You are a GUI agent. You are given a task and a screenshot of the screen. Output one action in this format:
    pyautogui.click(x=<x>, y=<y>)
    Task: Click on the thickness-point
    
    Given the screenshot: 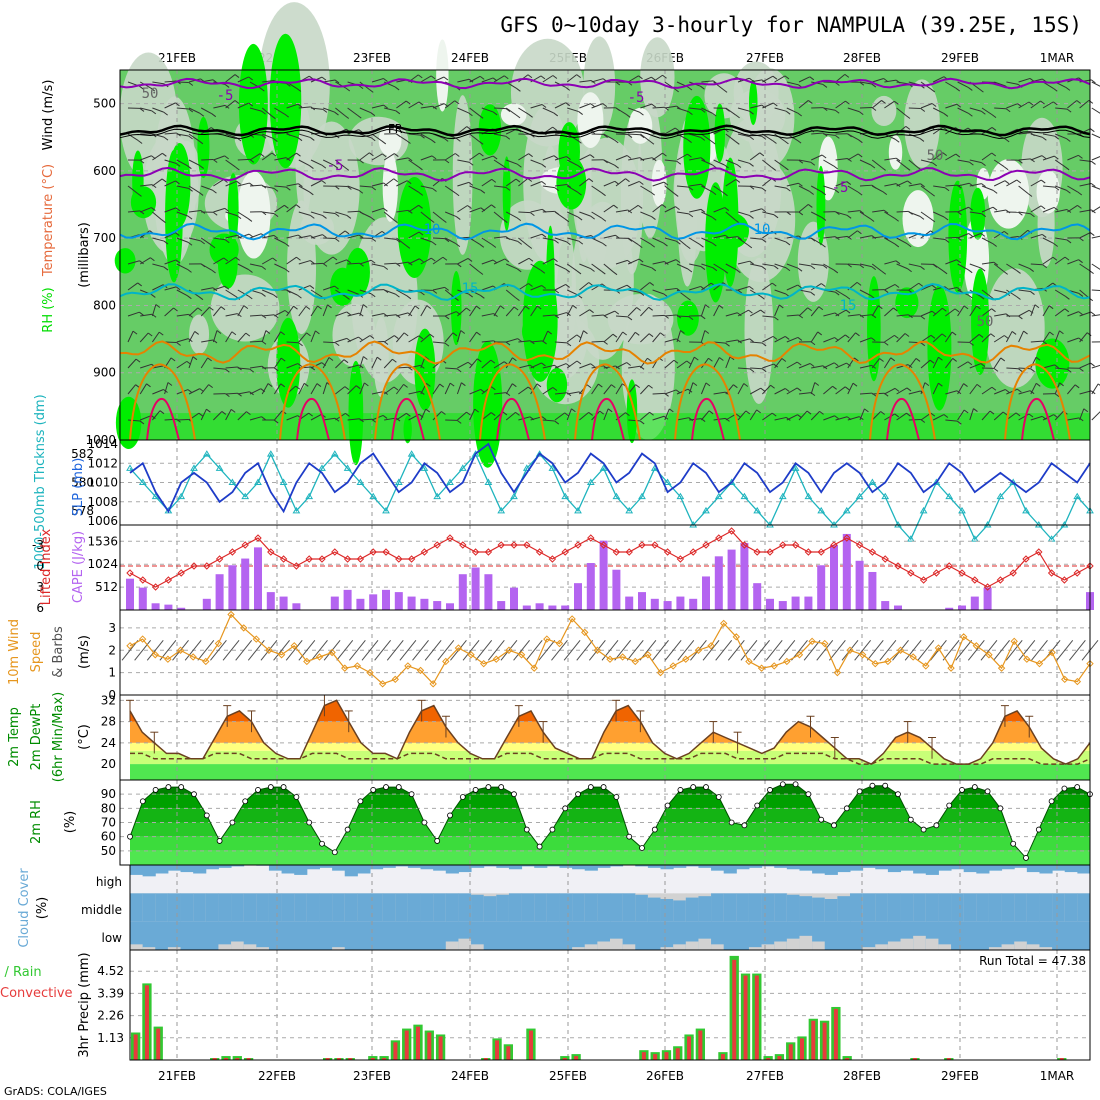 What is the action you would take?
    pyautogui.click(x=782, y=496)
    